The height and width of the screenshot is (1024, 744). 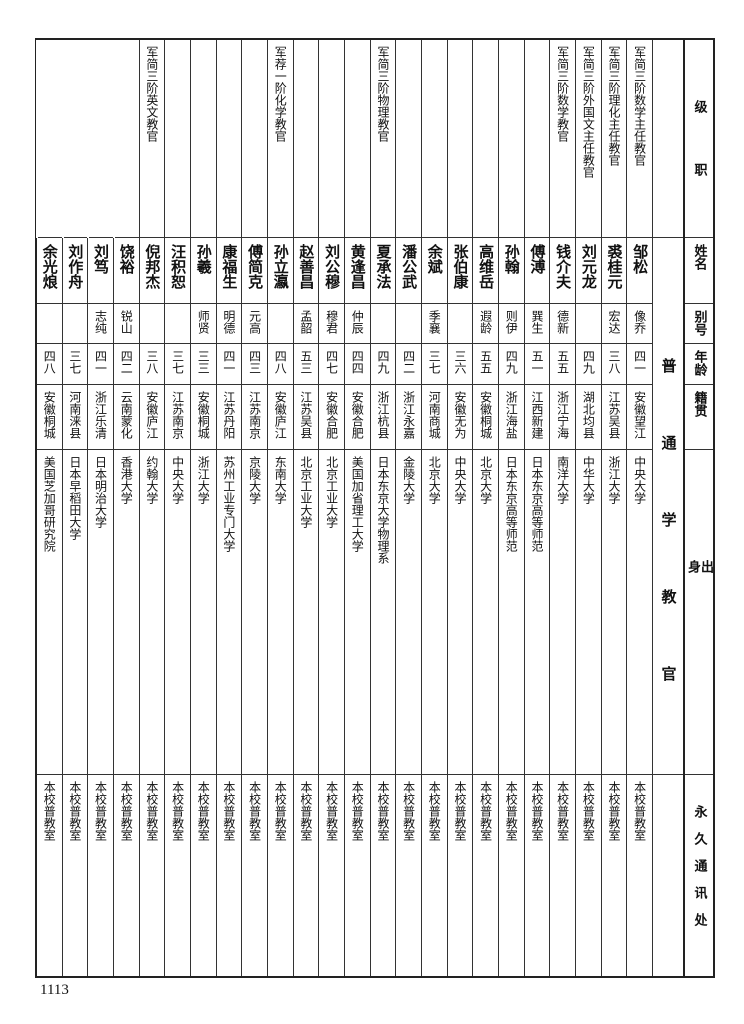 I want to click on table-row: 军简三阶英文教官 倪邦杰 三八 安徽庐江 约翰大学 本校普教室, so click(x=151, y=508).